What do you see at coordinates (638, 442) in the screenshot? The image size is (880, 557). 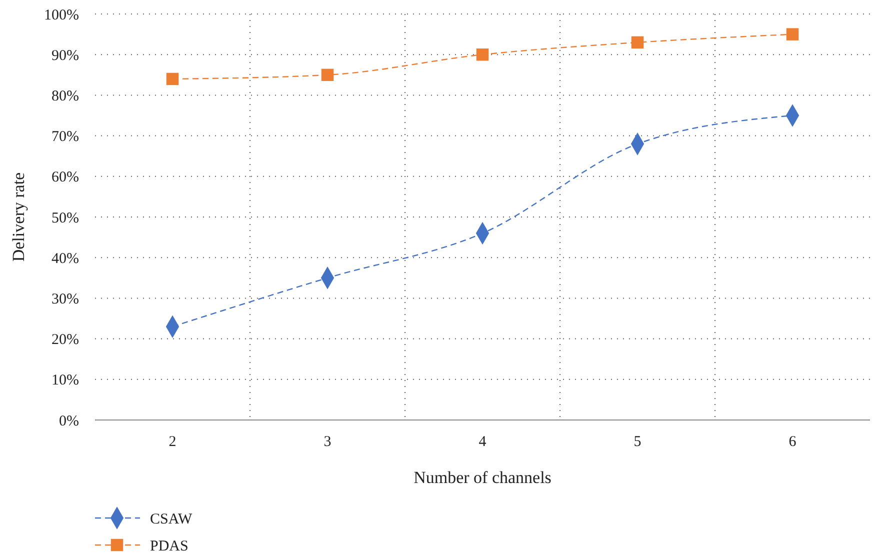 I see `x-tick-label: 5` at bounding box center [638, 442].